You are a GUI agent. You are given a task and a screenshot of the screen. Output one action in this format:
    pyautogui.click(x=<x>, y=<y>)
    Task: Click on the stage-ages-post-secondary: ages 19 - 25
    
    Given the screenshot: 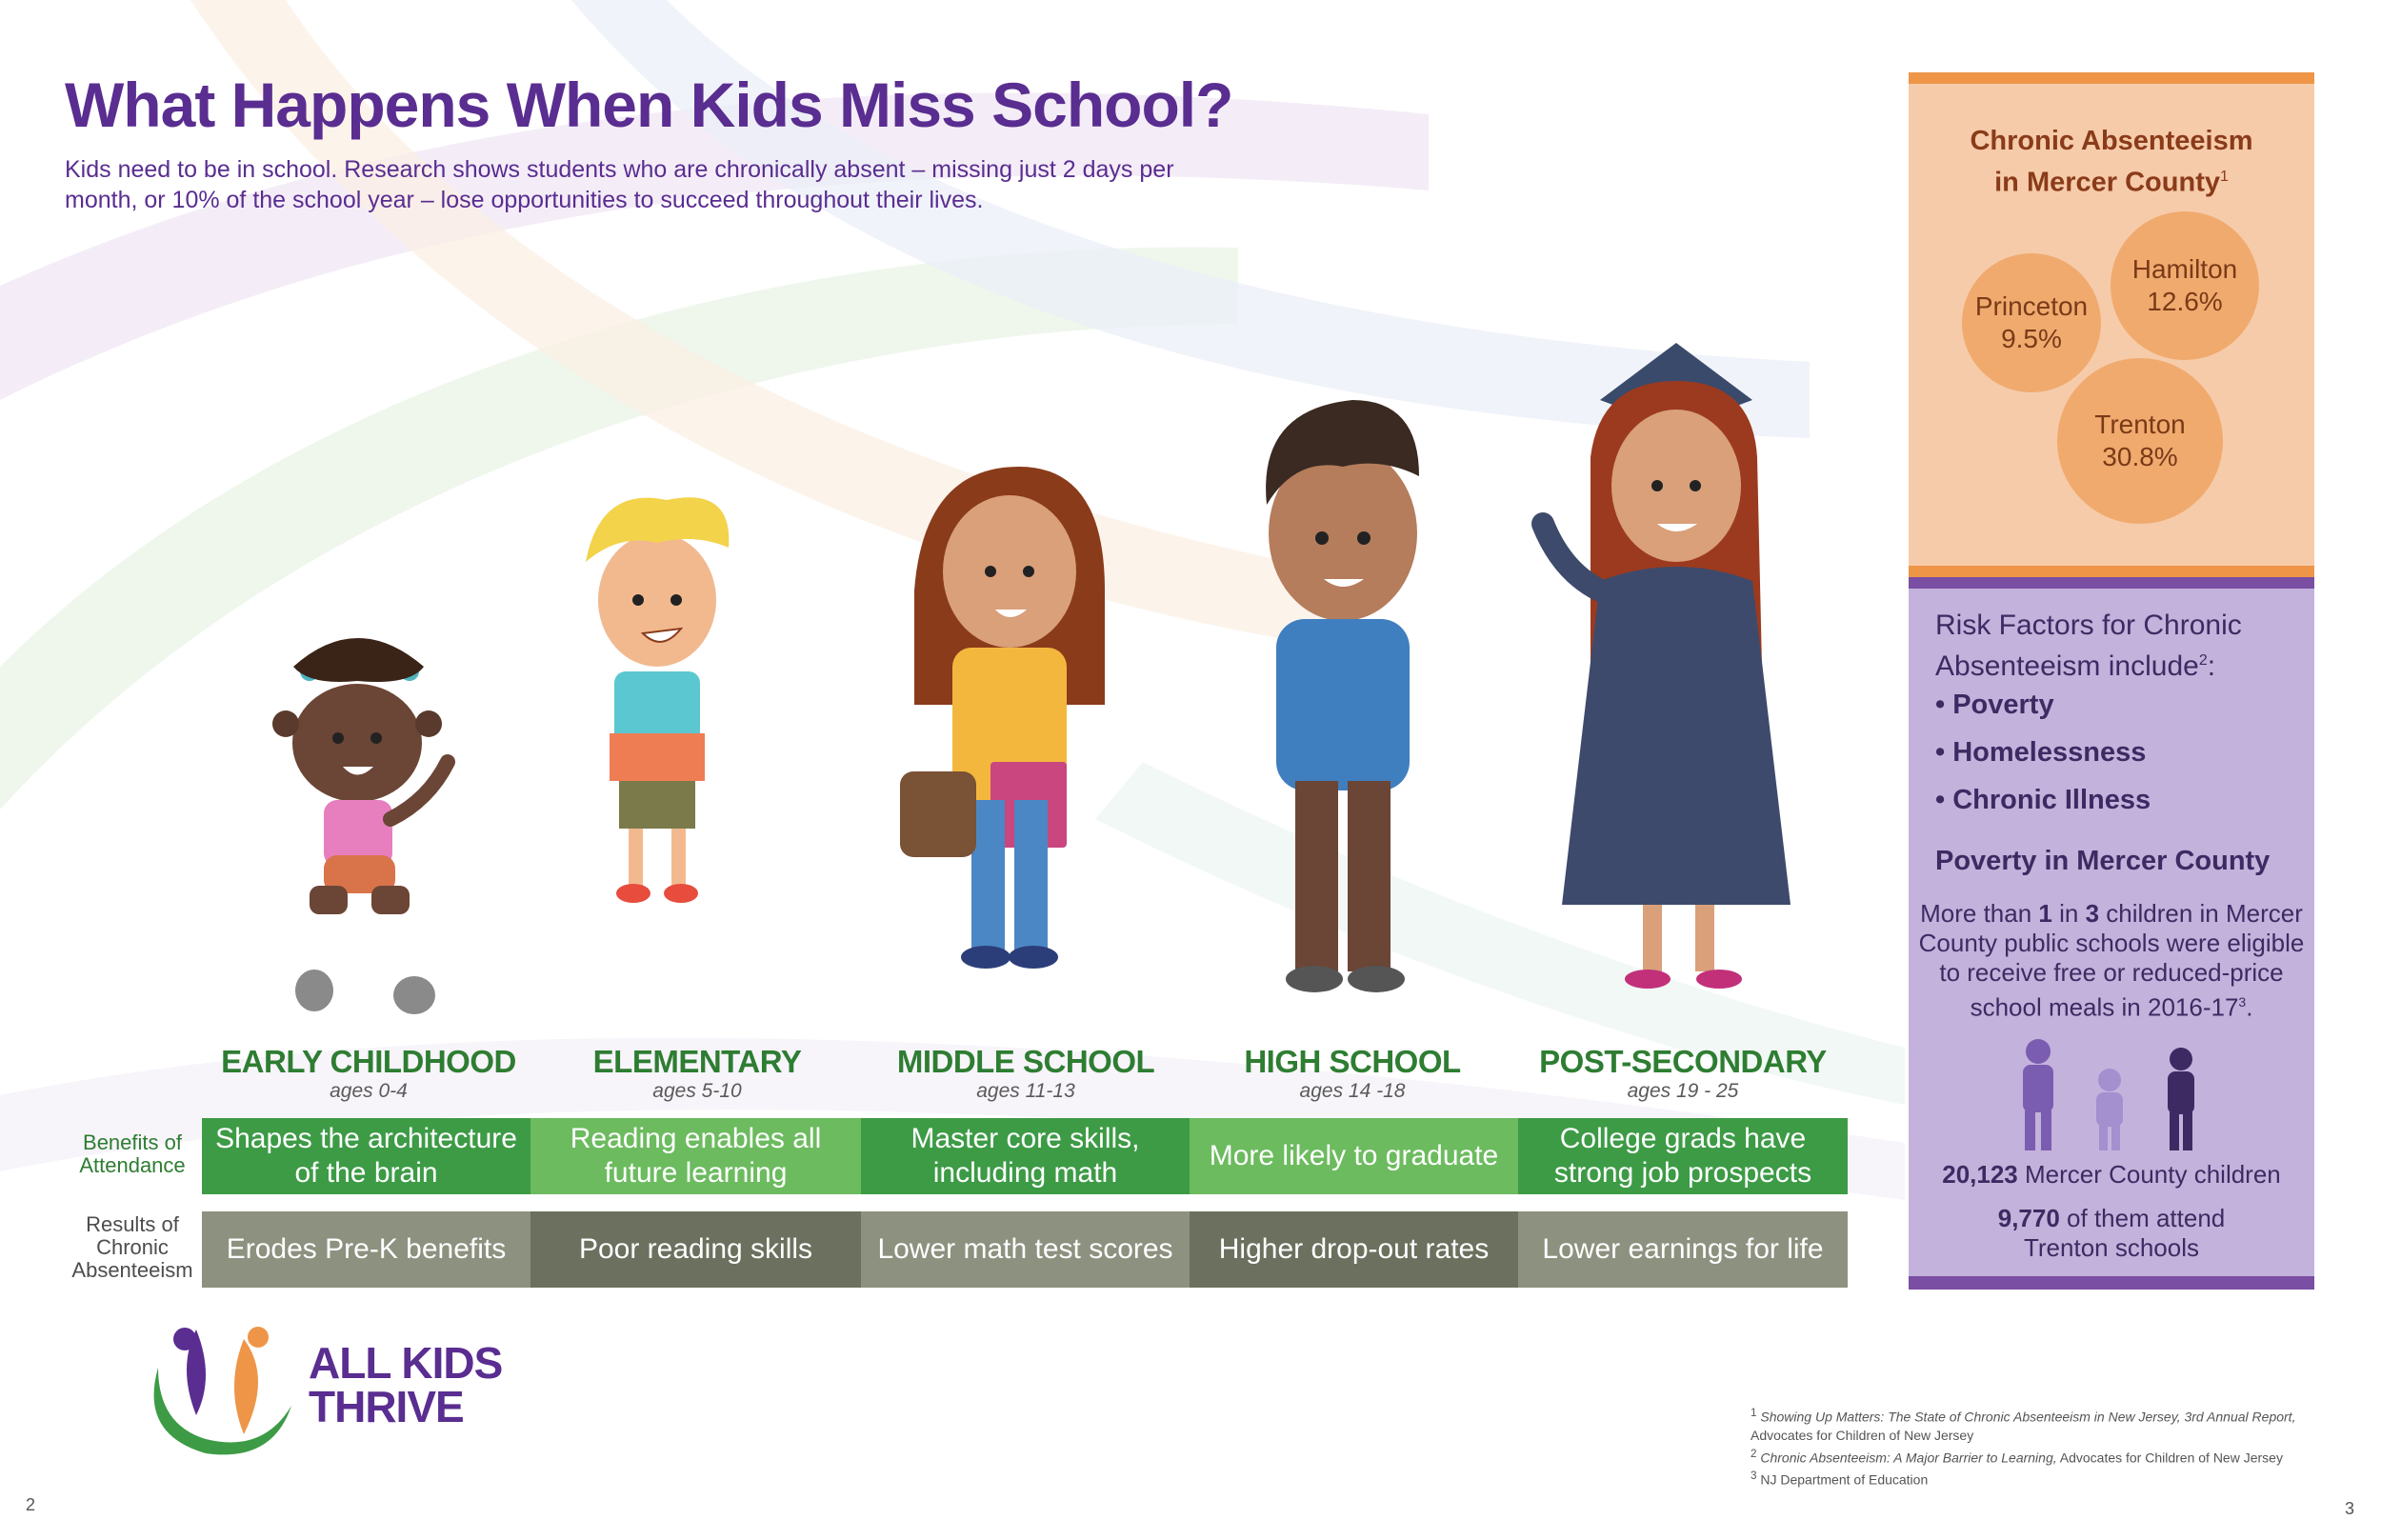 What is the action you would take?
    pyautogui.click(x=1683, y=1091)
    